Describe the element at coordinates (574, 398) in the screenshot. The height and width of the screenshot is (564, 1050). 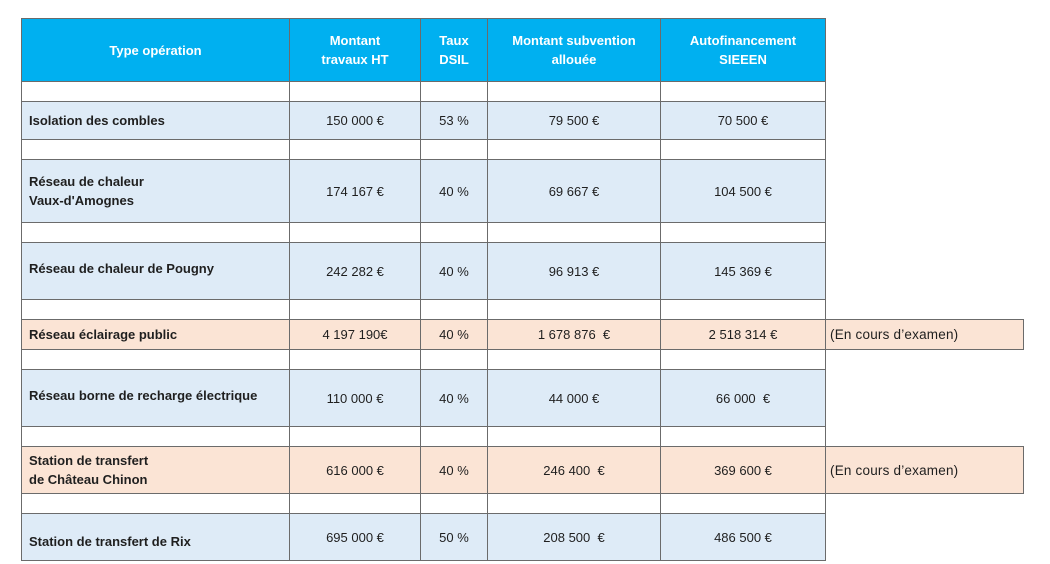
I see `subvention-value: 44 000 €` at that location.